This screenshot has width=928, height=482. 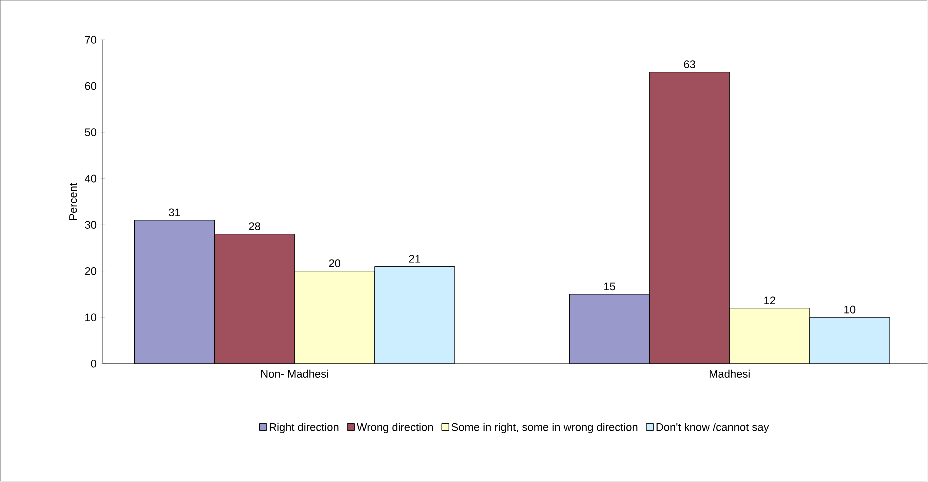 I want to click on legend-label: Wrong direction, so click(x=395, y=428).